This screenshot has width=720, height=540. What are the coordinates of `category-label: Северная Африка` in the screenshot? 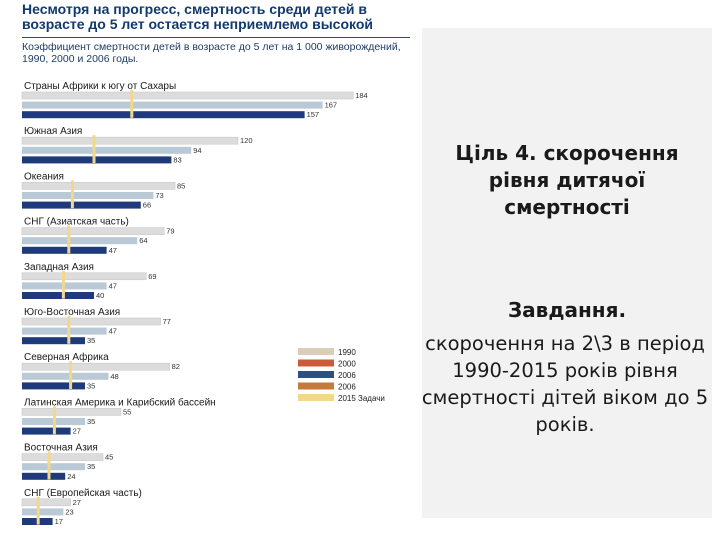 It's located at (66, 357).